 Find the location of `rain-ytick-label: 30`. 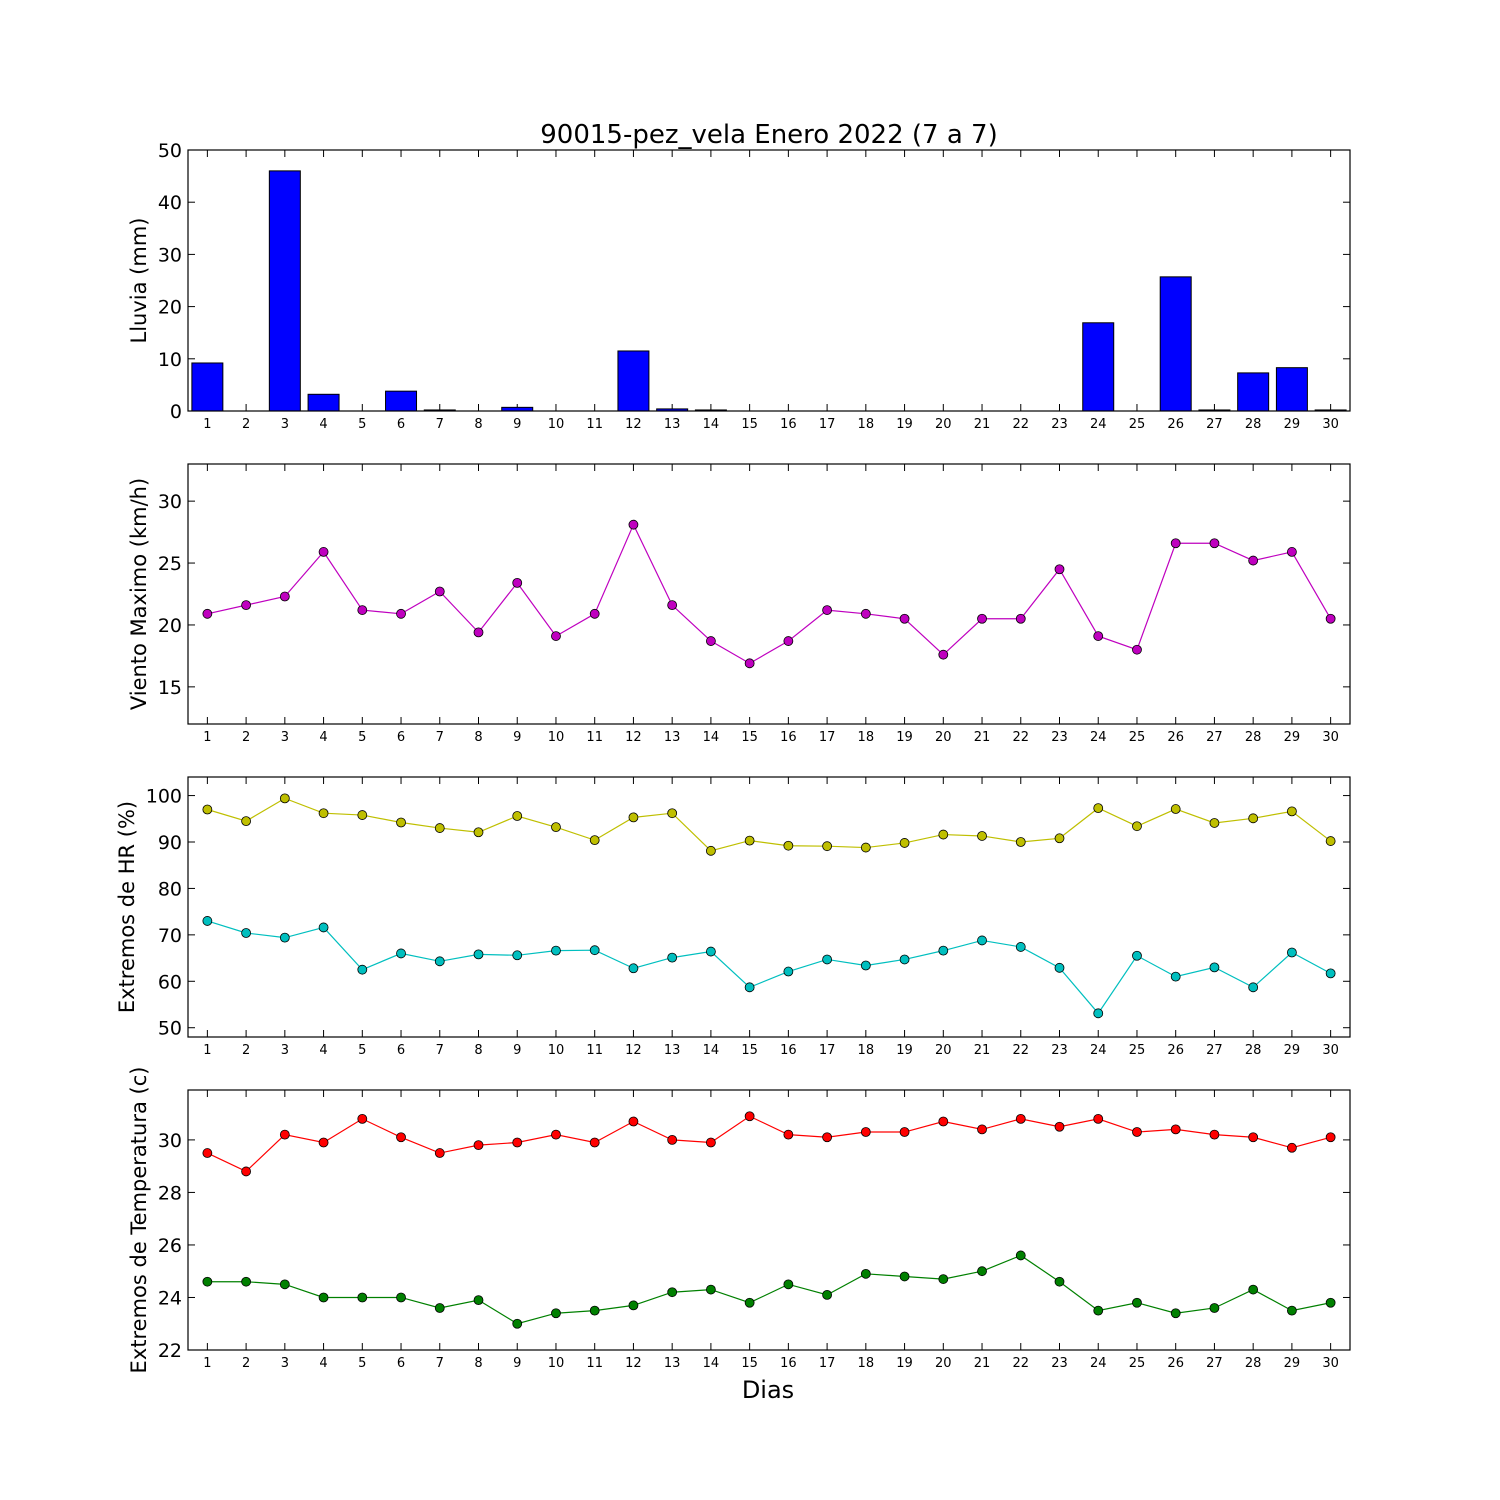

rain-ytick-label: 30 is located at coordinates (170, 255).